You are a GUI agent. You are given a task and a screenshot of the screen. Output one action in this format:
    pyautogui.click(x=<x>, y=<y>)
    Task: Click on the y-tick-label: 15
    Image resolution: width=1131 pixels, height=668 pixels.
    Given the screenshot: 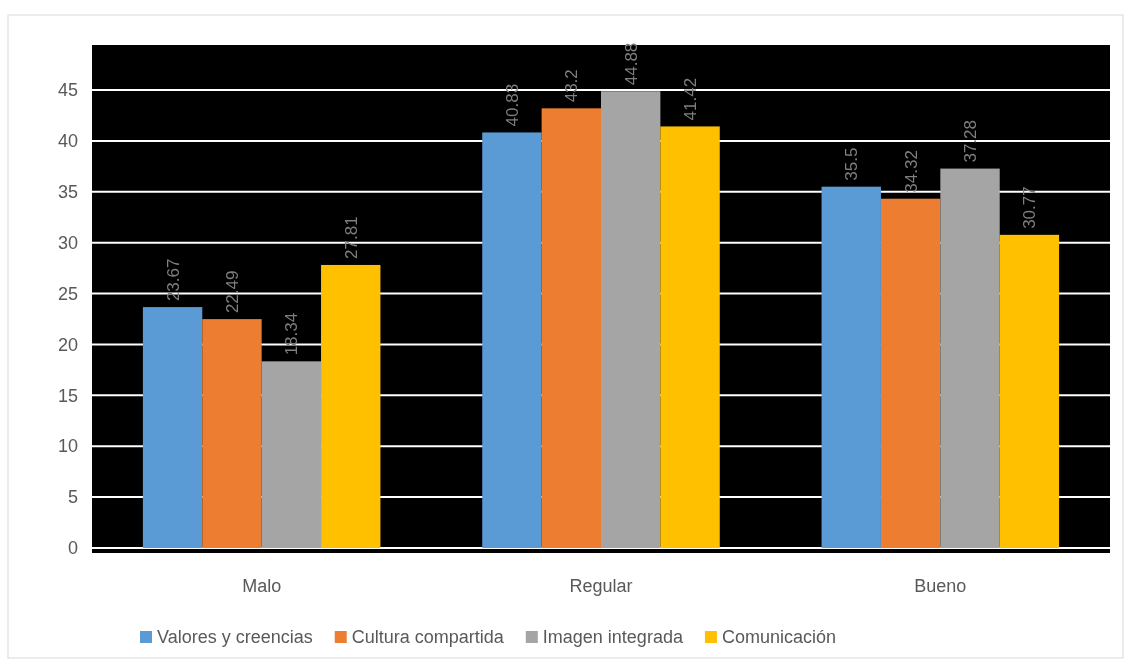 What is the action you would take?
    pyautogui.click(x=67, y=395)
    